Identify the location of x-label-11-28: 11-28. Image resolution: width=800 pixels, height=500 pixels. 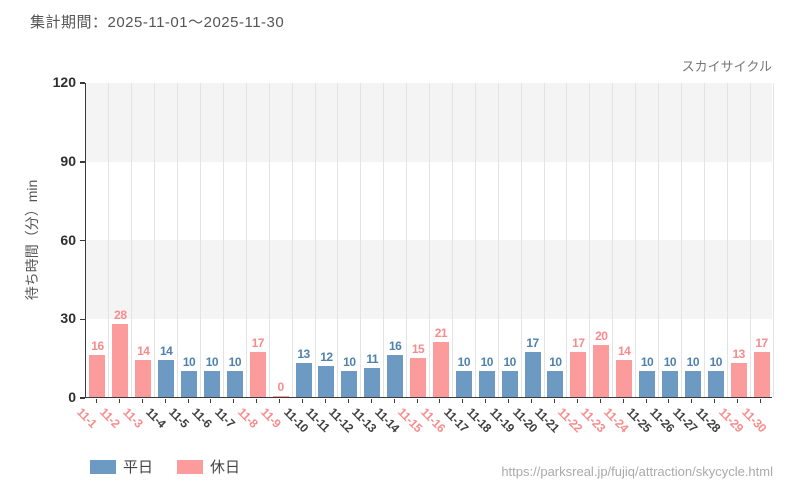
(707, 420).